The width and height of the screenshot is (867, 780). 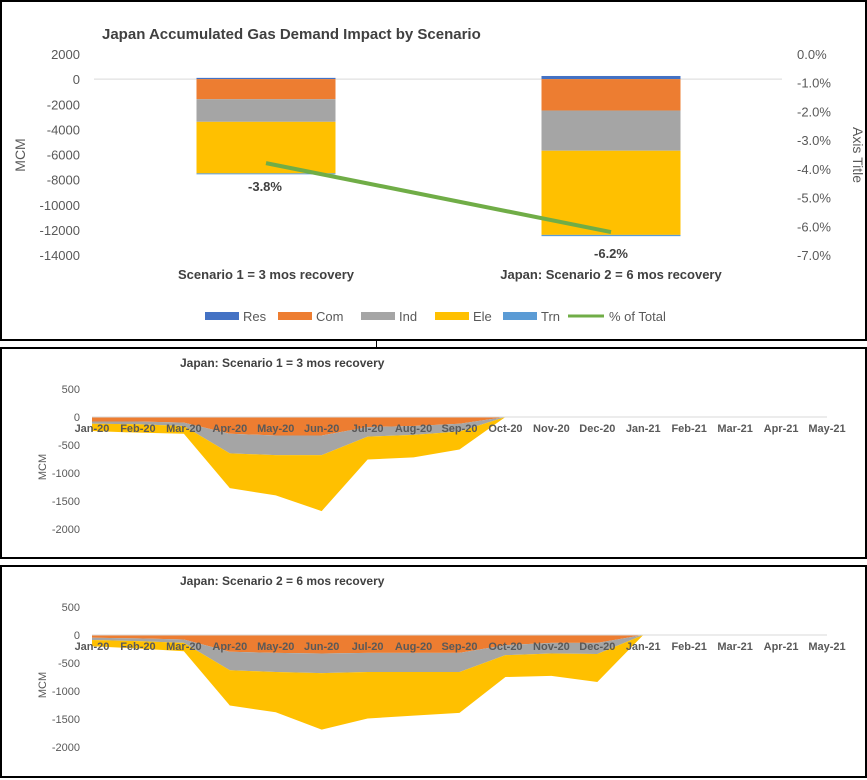 What do you see at coordinates (781, 647) in the screenshot?
I see `x-tick-label: Apr-21` at bounding box center [781, 647].